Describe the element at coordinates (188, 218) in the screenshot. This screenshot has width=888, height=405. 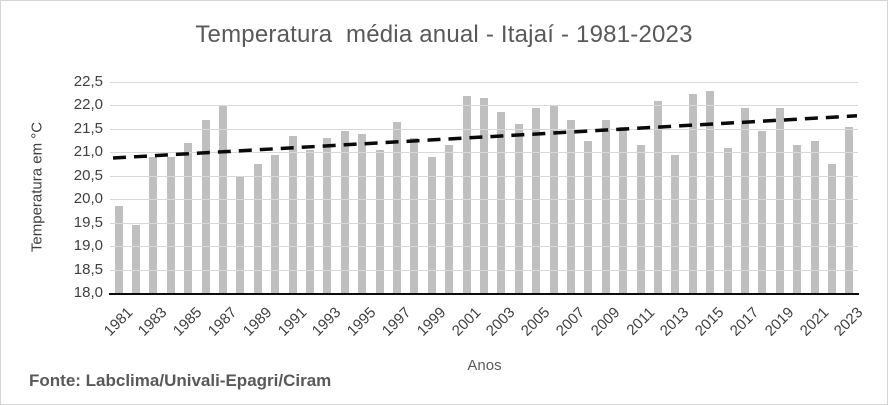
I see `bar-1985` at that location.